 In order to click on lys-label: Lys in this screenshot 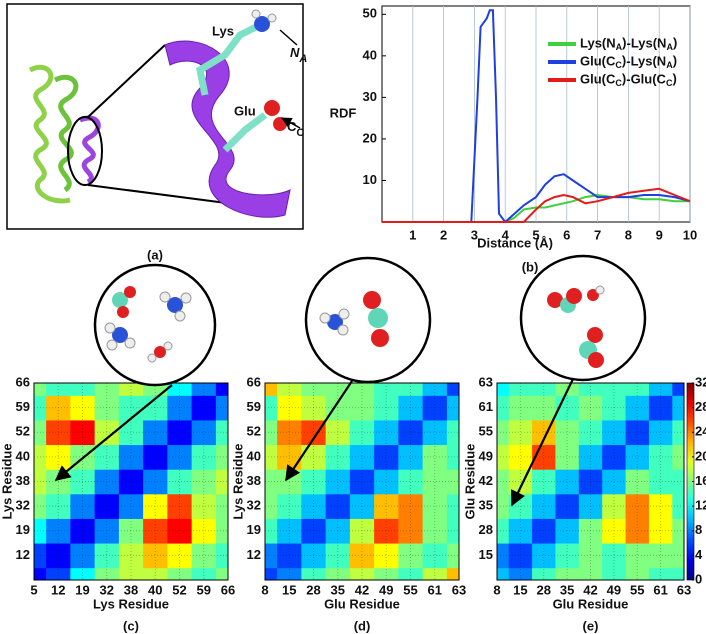, I will do `click(223, 30)`.